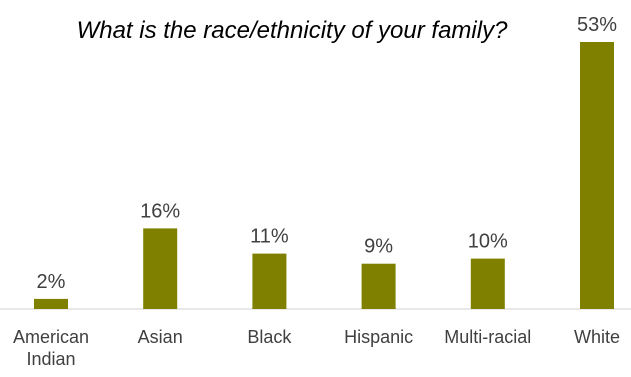  What do you see at coordinates (378, 286) in the screenshot?
I see `bar-hispanic` at bounding box center [378, 286].